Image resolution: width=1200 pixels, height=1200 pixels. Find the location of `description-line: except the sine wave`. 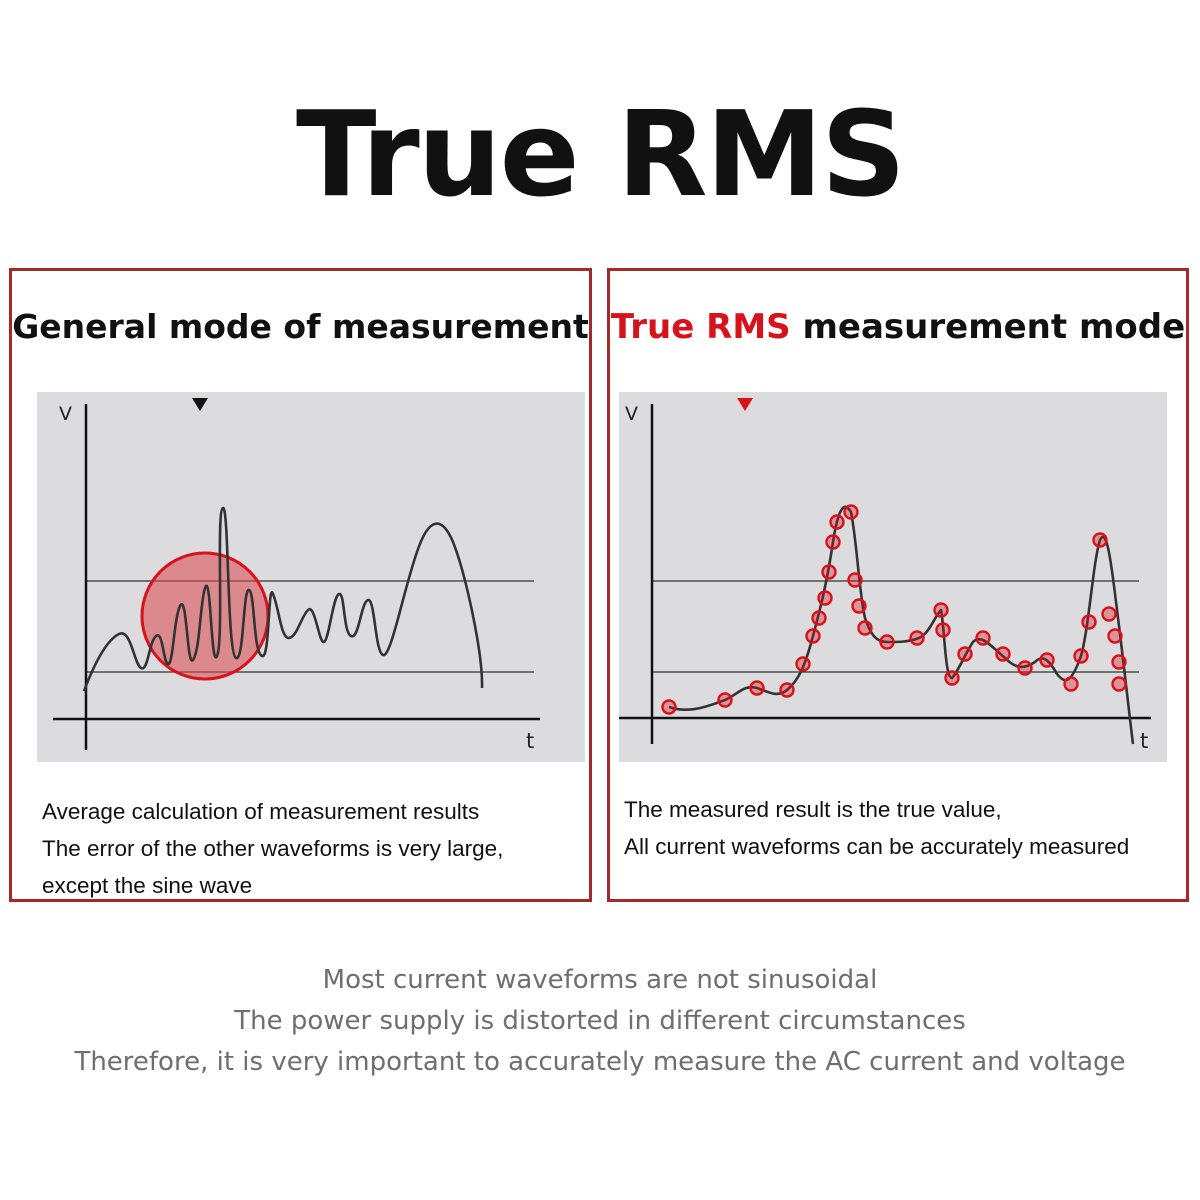

description-line: except the sine wave is located at coordinates (147, 885).